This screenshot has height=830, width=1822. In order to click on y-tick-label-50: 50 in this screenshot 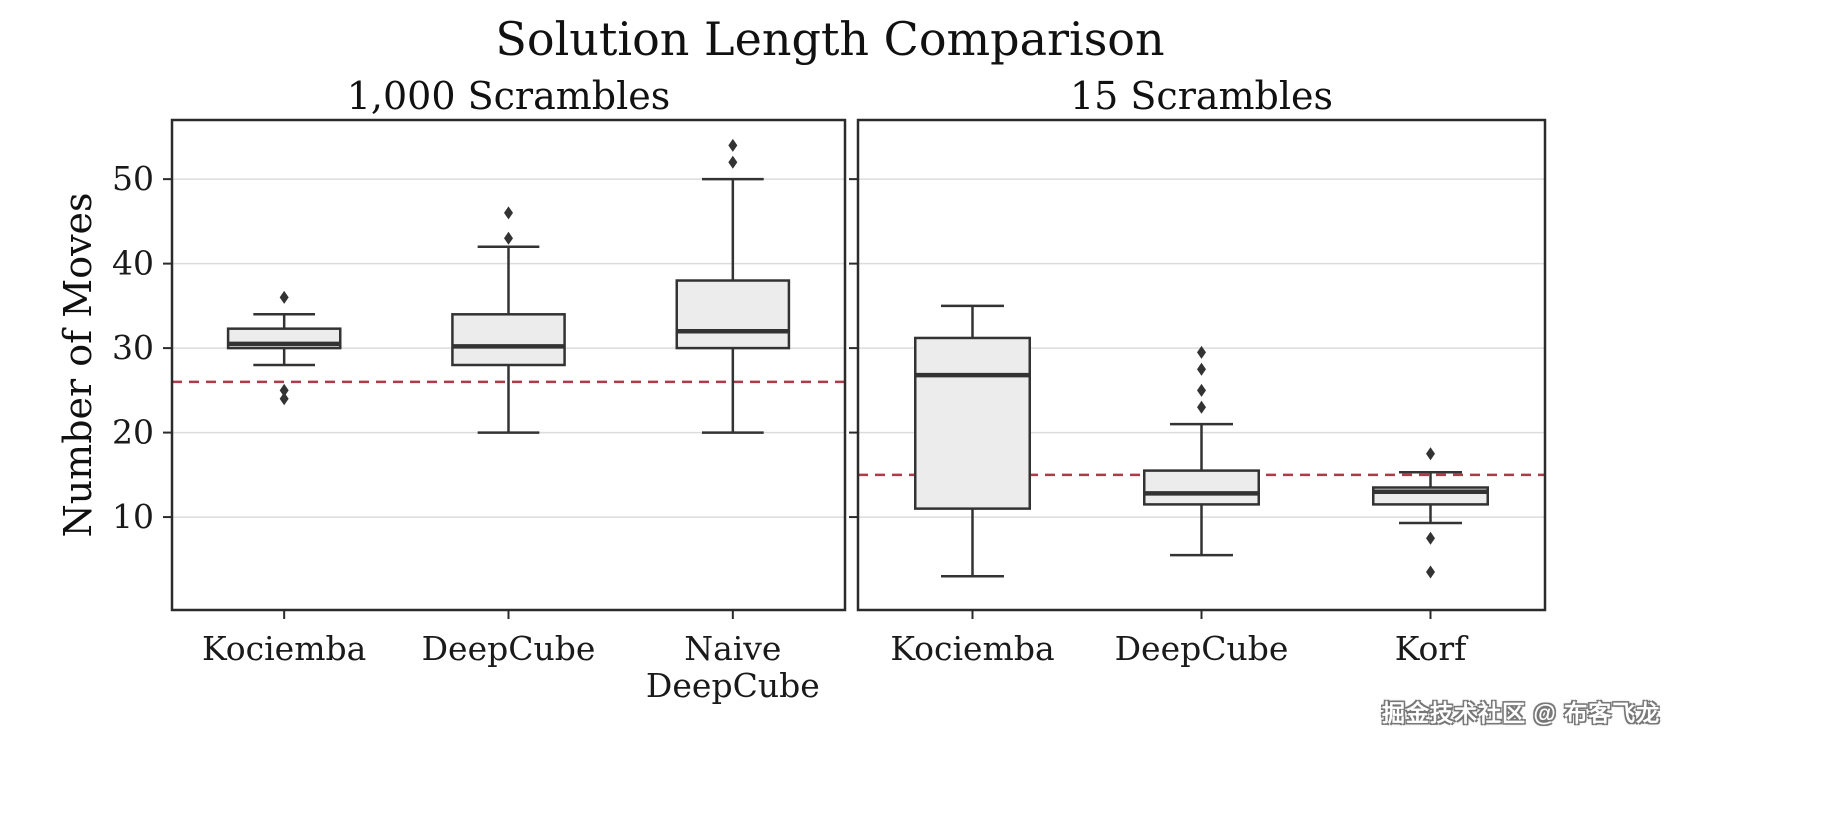, I will do `click(133, 178)`.